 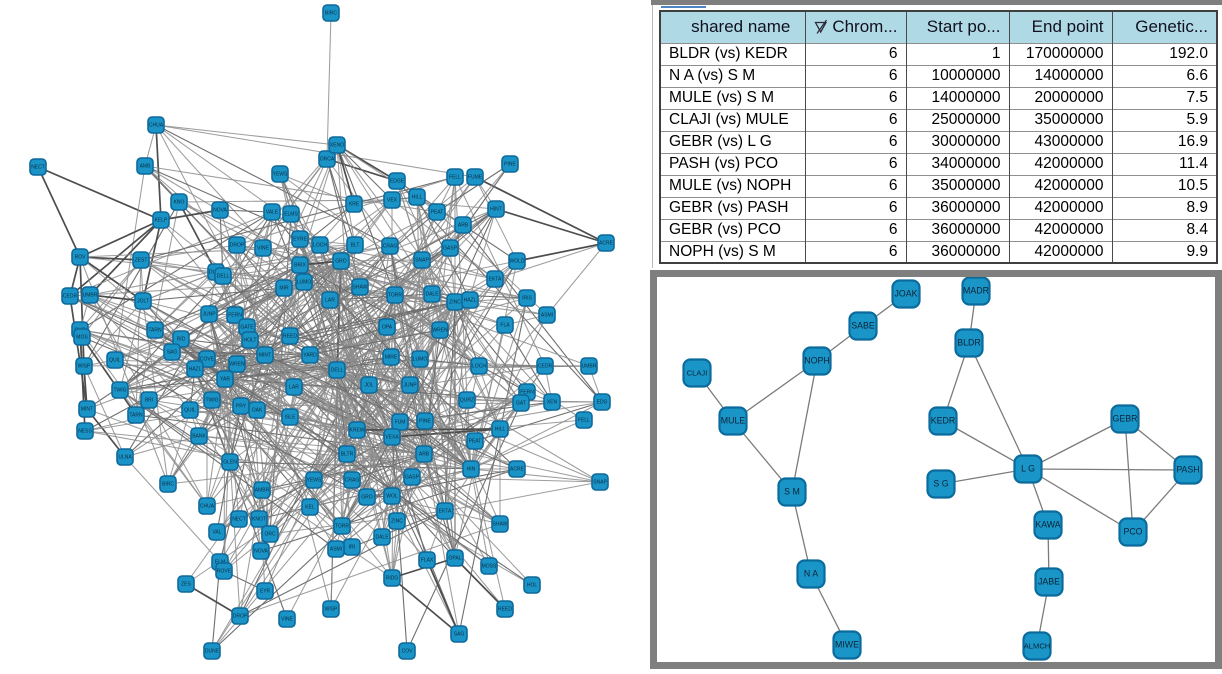 I want to click on svg-text: KNO, so click(x=179, y=203).